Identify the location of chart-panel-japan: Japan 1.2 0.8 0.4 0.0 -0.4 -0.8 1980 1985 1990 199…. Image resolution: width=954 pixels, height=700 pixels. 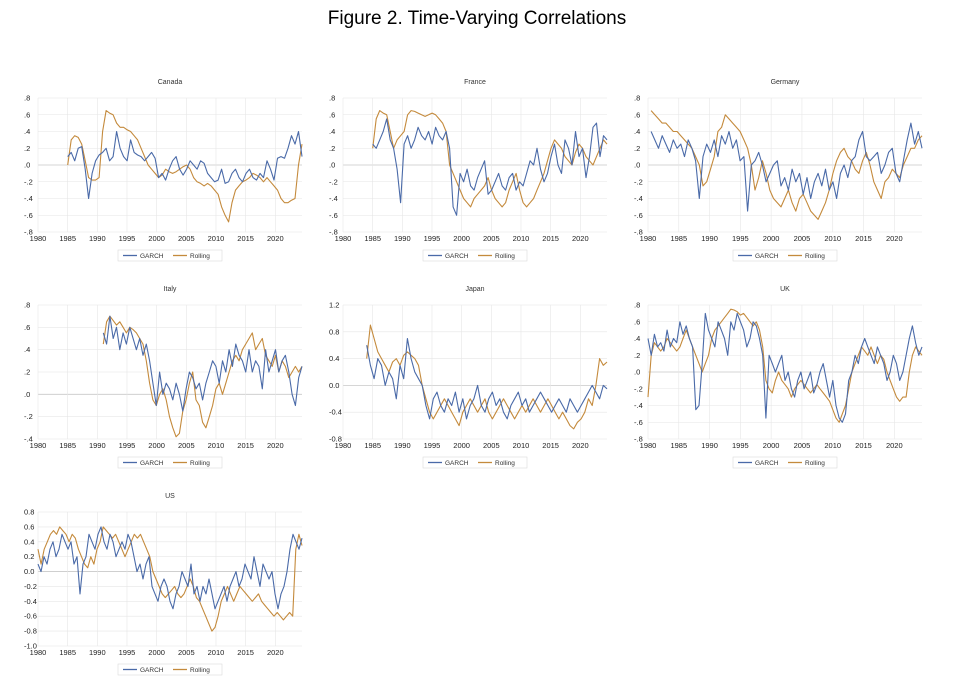
(470, 381).